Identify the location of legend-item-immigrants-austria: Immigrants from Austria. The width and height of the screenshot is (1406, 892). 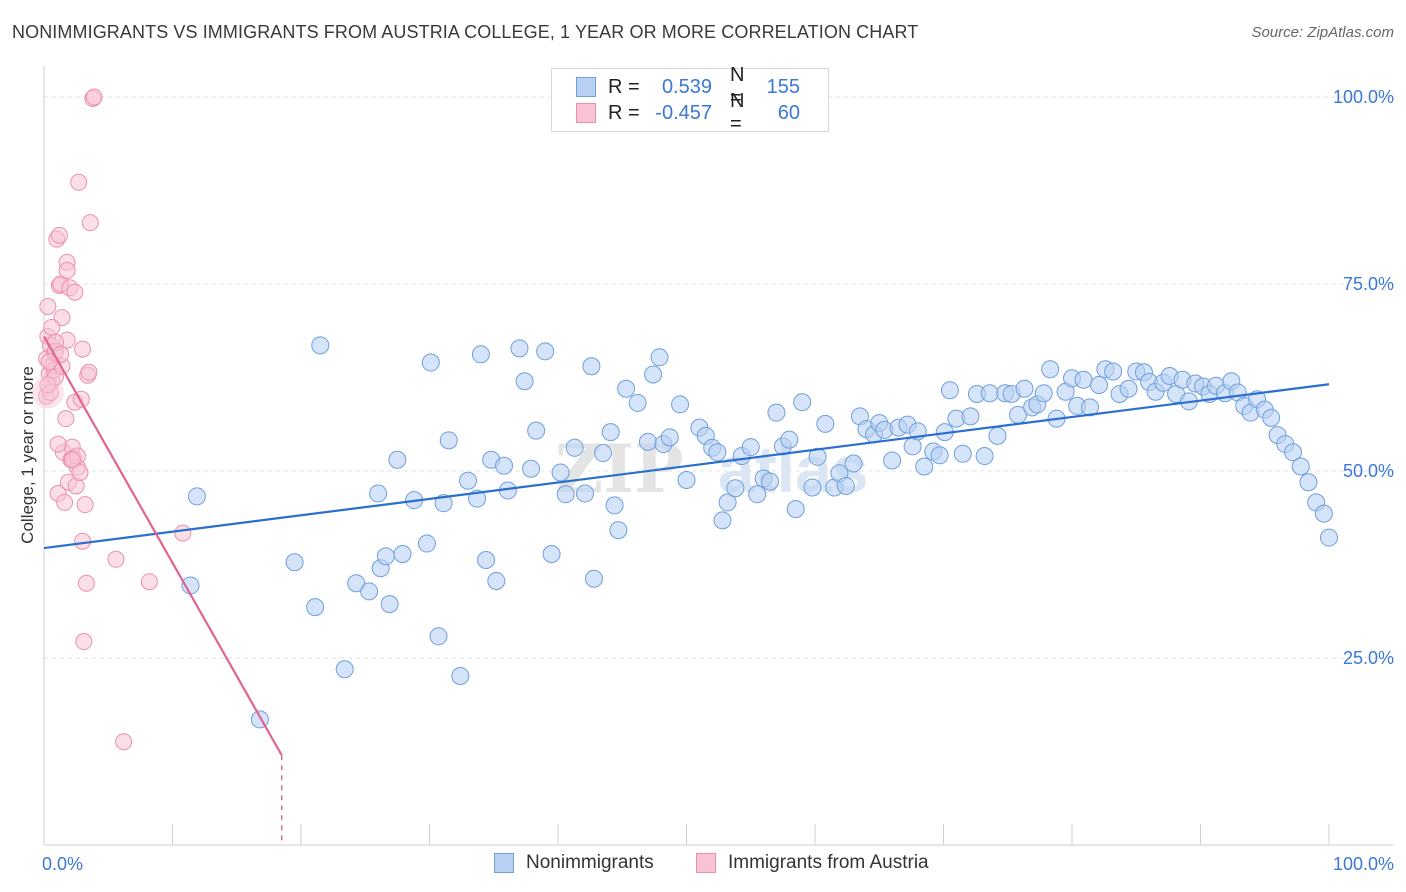
(812, 863).